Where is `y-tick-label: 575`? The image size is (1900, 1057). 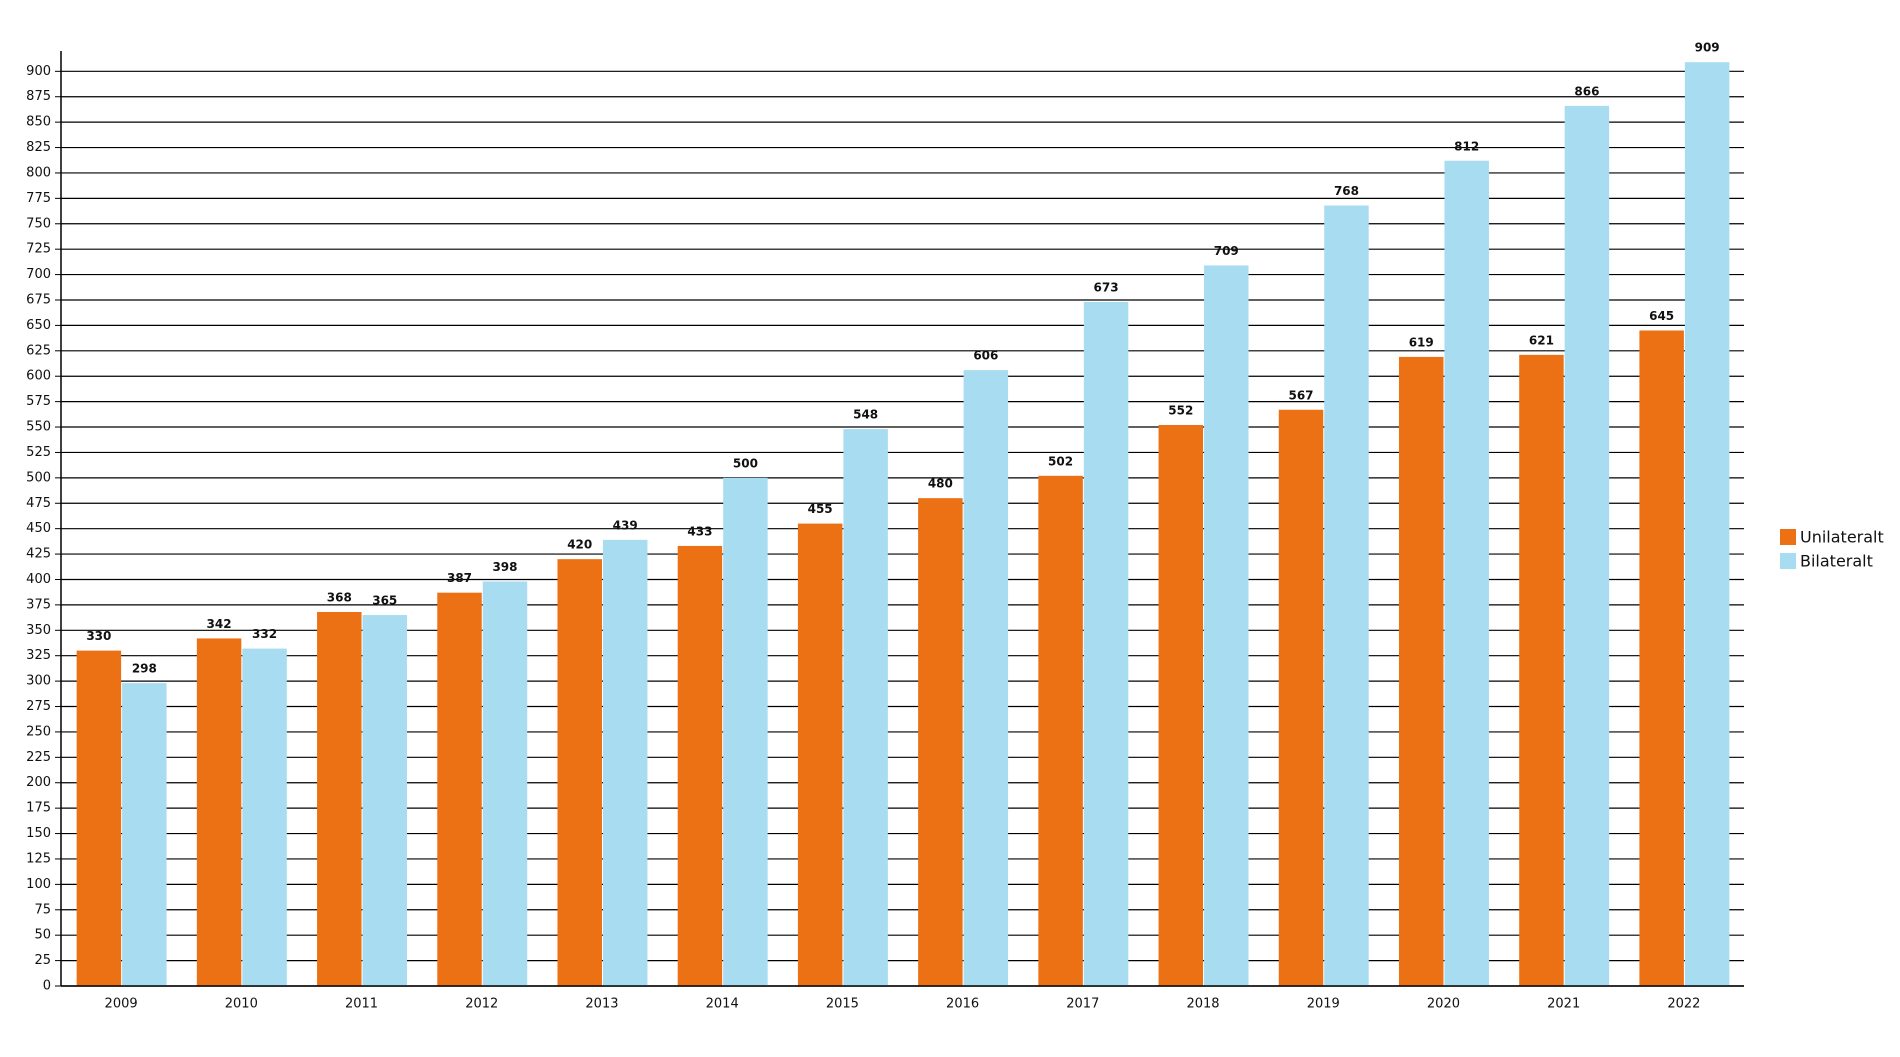 y-tick-label: 575 is located at coordinates (38, 401).